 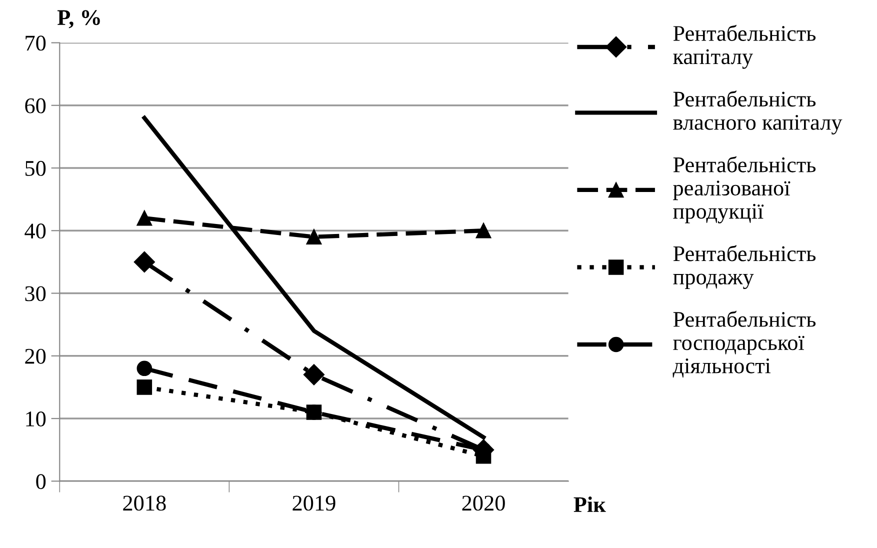 What do you see at coordinates (35, 356) in the screenshot?
I see `y-tick-label: 20` at bounding box center [35, 356].